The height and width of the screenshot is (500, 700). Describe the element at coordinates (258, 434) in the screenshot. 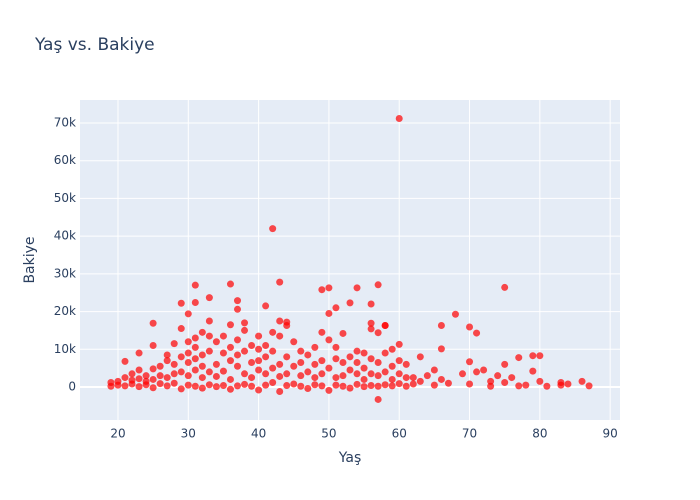

I see `x-tick-label: 40` at that location.